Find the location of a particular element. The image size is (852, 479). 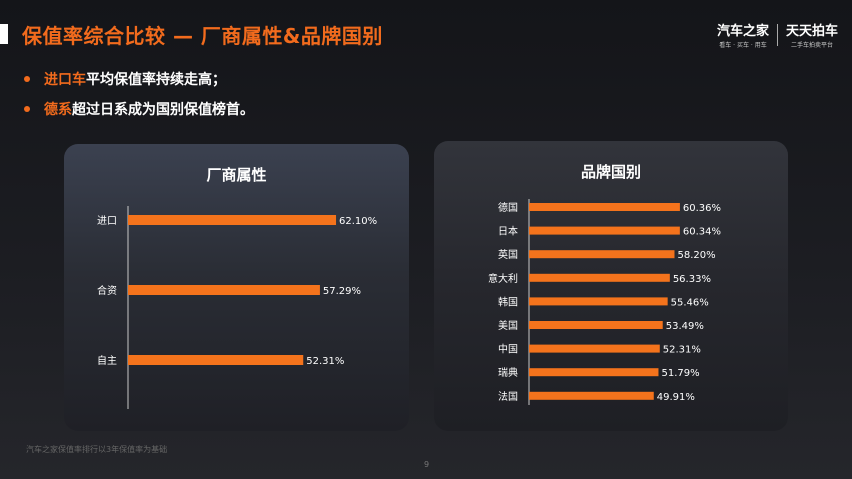

category-label: 进口 is located at coordinates (107, 221).